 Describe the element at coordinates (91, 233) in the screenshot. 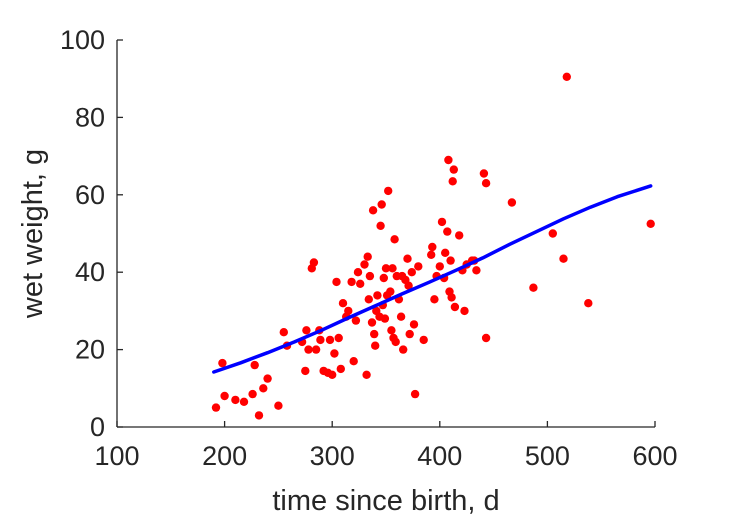

I see `y-axis-ticks: 0 20 40 60 80 100` at that location.